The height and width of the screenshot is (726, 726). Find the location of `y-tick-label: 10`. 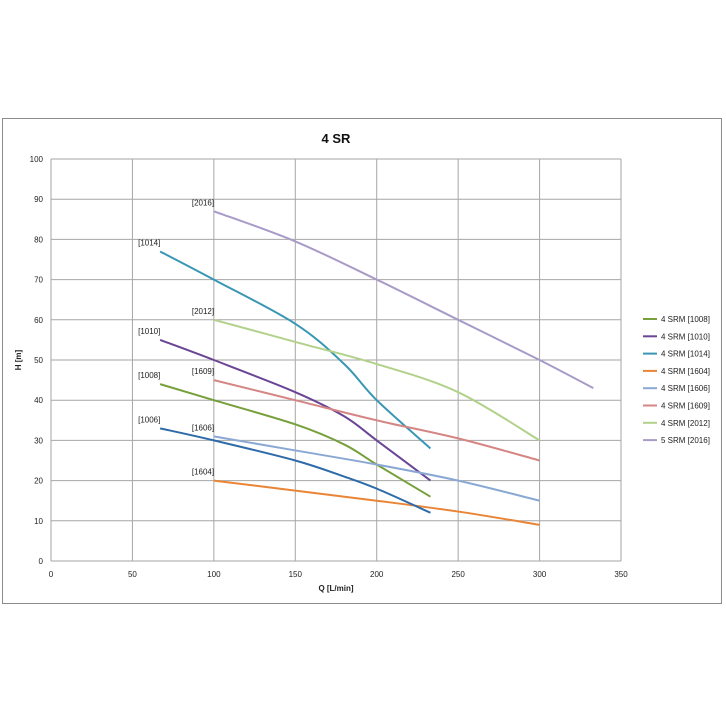

y-tick-label: 10 is located at coordinates (38, 521).